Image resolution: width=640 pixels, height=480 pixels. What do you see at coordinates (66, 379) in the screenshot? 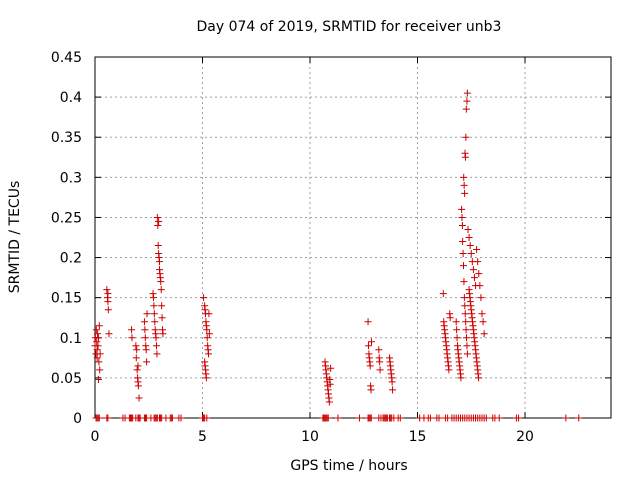
I see `y-tick-label: 0.05` at bounding box center [66, 379].